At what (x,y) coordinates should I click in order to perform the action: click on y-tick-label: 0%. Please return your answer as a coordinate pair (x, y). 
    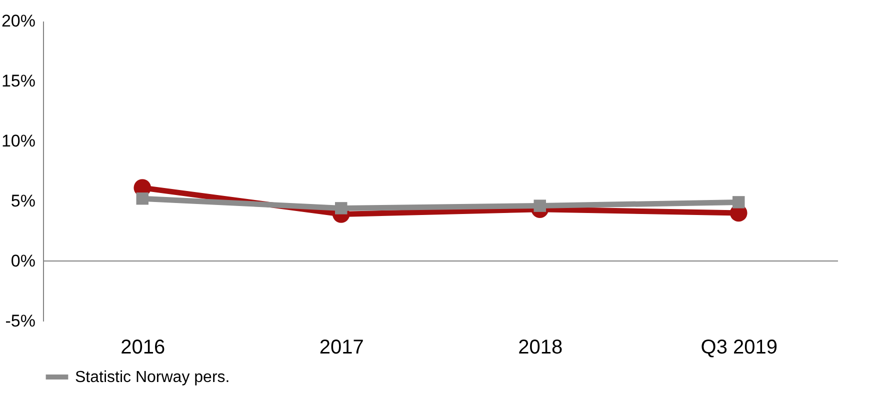
    Looking at the image, I should click on (23, 261).